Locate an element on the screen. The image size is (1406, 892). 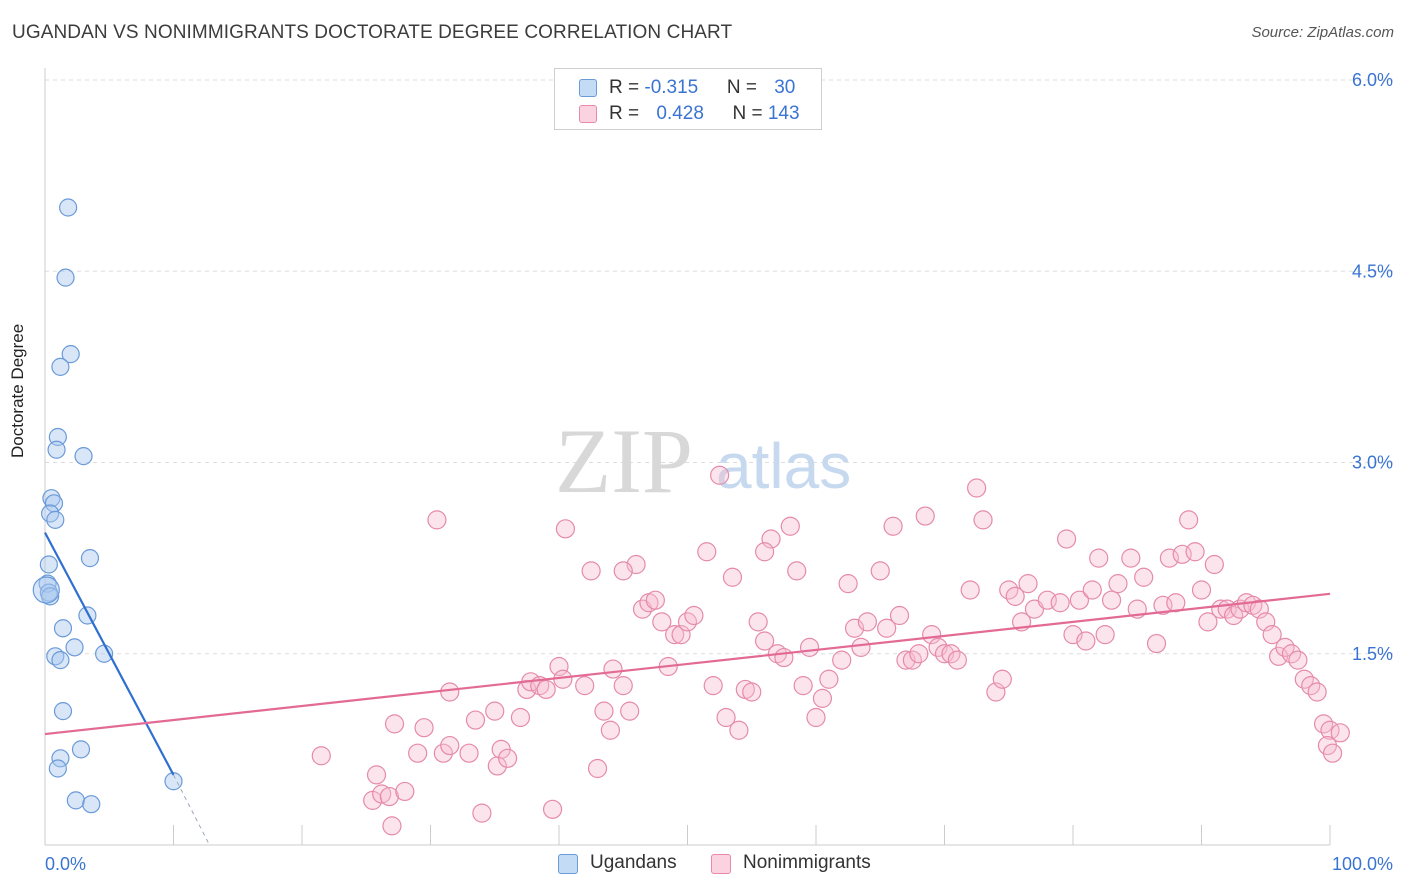
bottom-label-nonimmigrants: Nonimmigrants is located at coordinates (807, 862).